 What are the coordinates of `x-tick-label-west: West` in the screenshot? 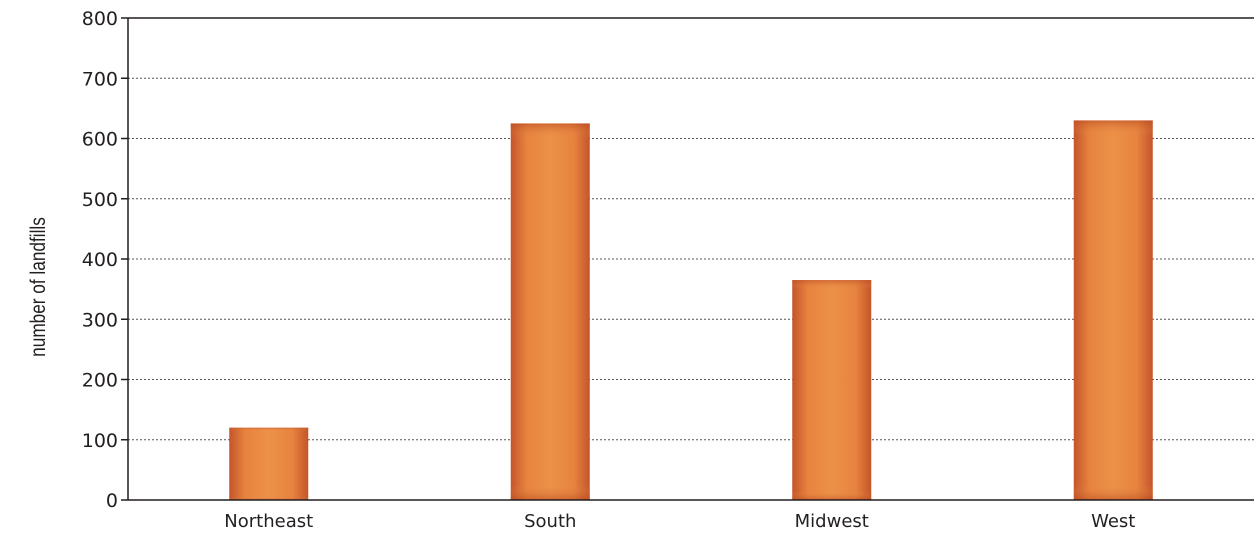 It's located at (1113, 521).